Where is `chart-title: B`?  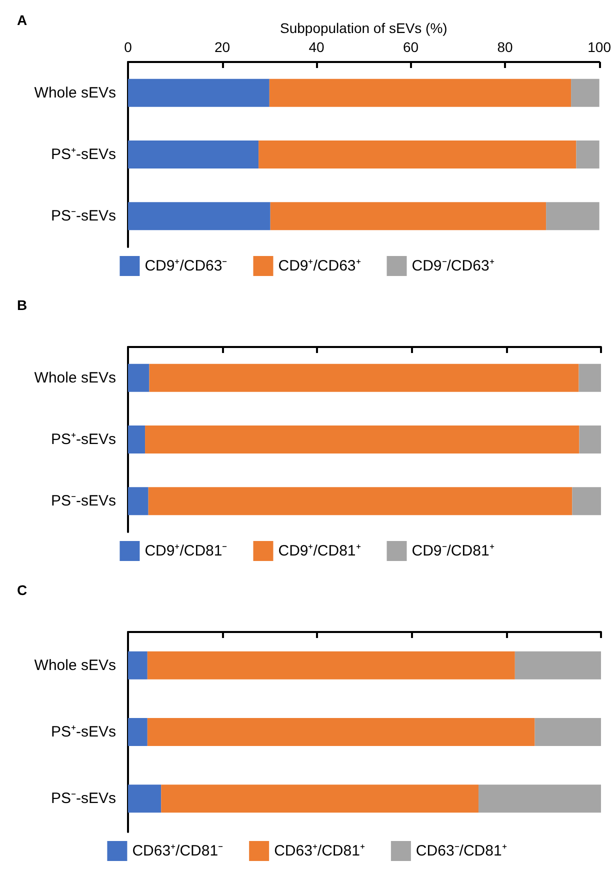
chart-title: B is located at coordinates (22, 305).